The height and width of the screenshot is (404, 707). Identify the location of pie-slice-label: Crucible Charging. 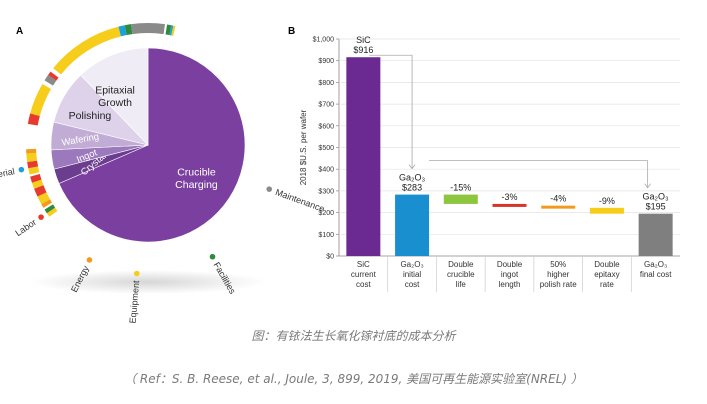
(196, 178).